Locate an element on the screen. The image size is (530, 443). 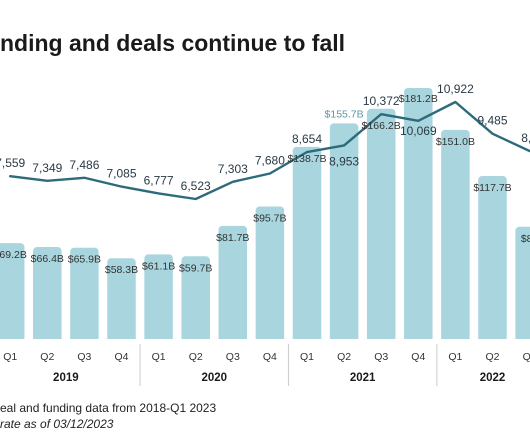
bar-value-label: $61.1B is located at coordinates (158, 266).